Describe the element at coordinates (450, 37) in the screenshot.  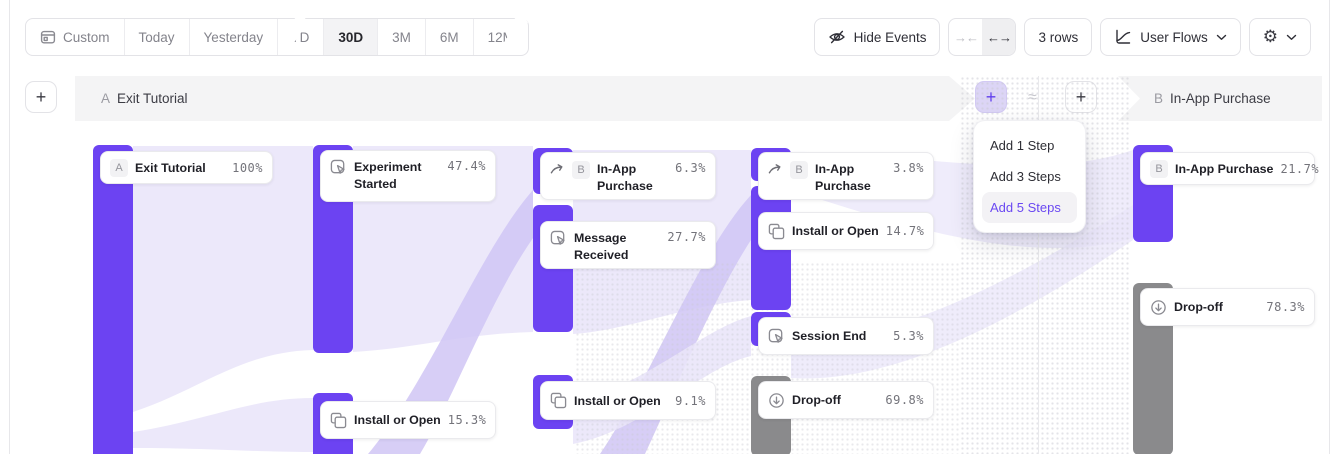
I see `date-range-6m: 6M` at that location.